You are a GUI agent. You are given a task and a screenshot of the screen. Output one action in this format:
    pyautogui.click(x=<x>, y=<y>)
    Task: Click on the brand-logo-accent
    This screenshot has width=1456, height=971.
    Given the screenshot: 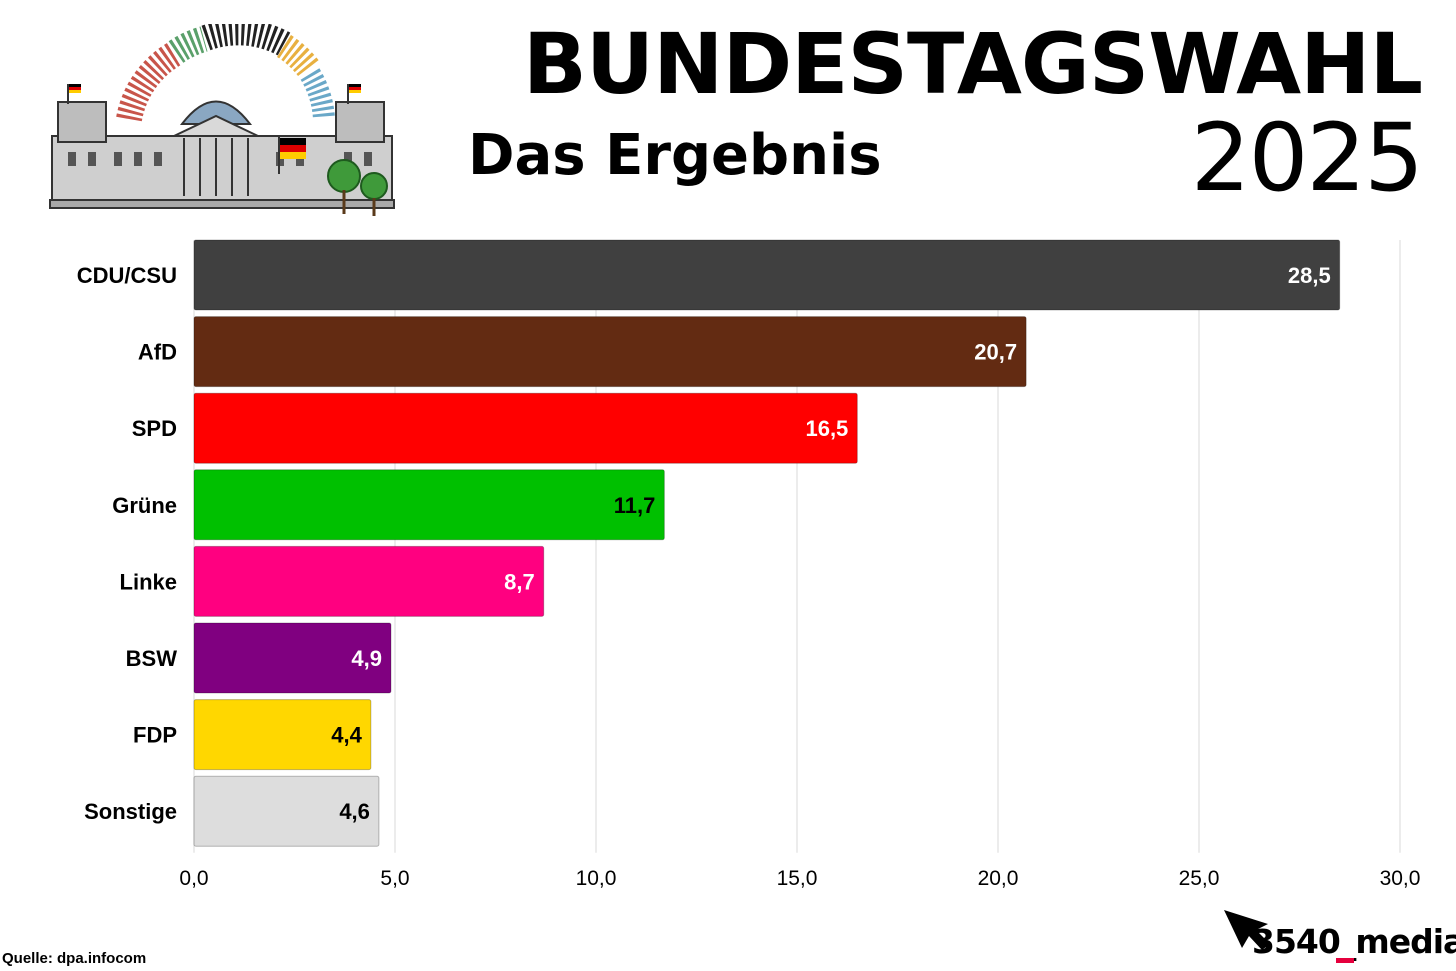 What is the action you would take?
    pyautogui.click(x=1345, y=960)
    